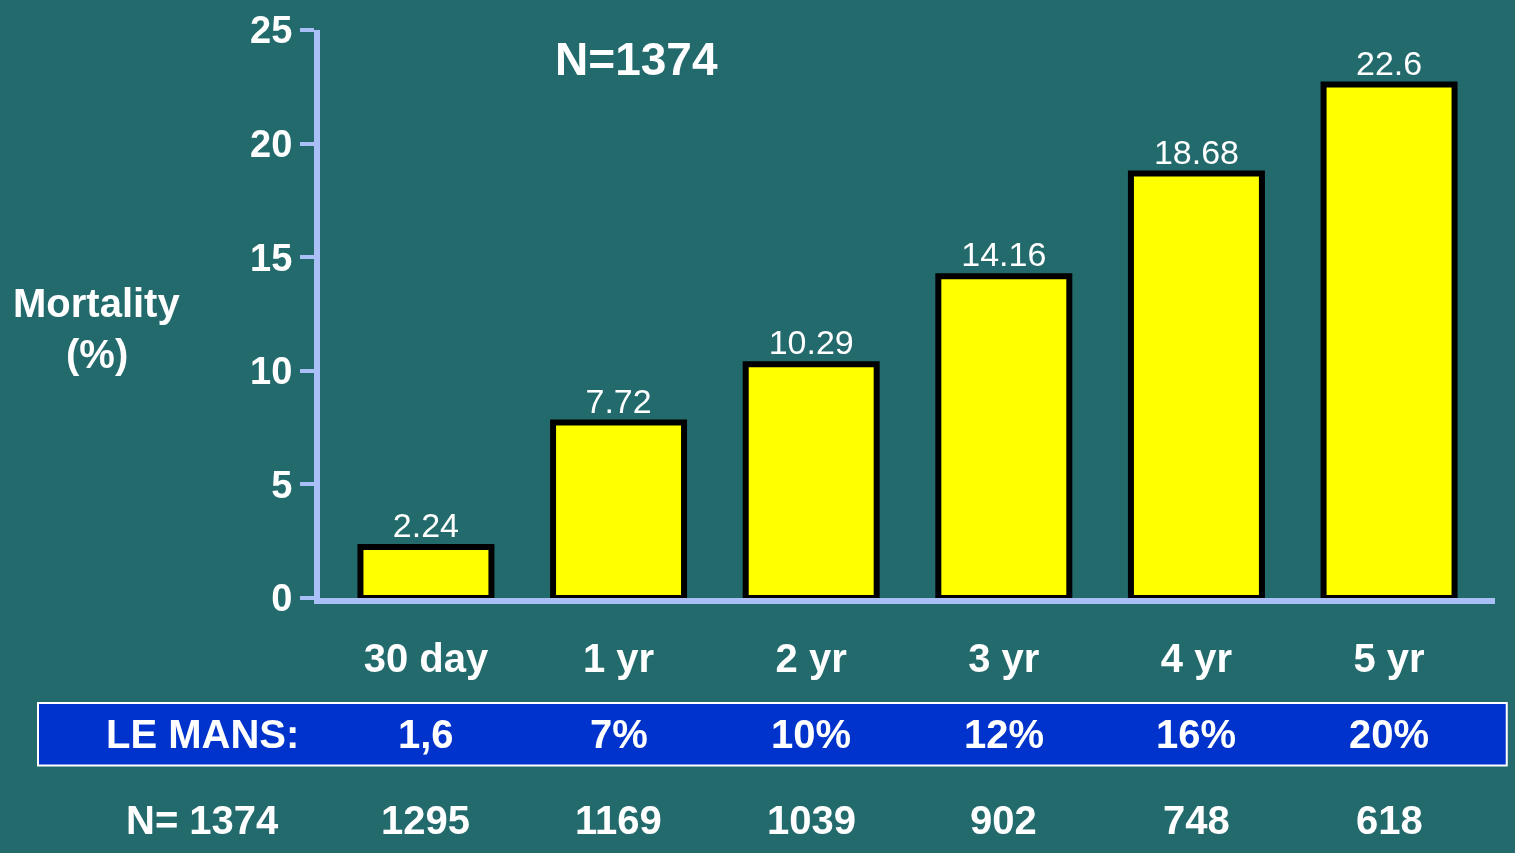 The image size is (1515, 853). What do you see at coordinates (271, 143) in the screenshot?
I see `y-tick-label: 20` at bounding box center [271, 143].